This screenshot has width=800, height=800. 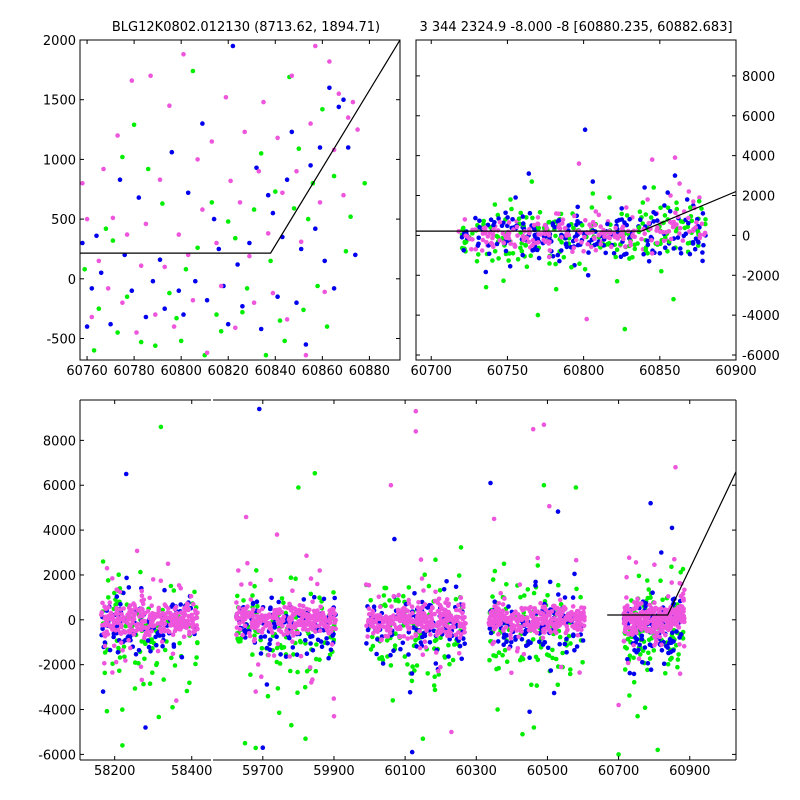 I want to click on y-tick-label: 4000, so click(x=59, y=531).